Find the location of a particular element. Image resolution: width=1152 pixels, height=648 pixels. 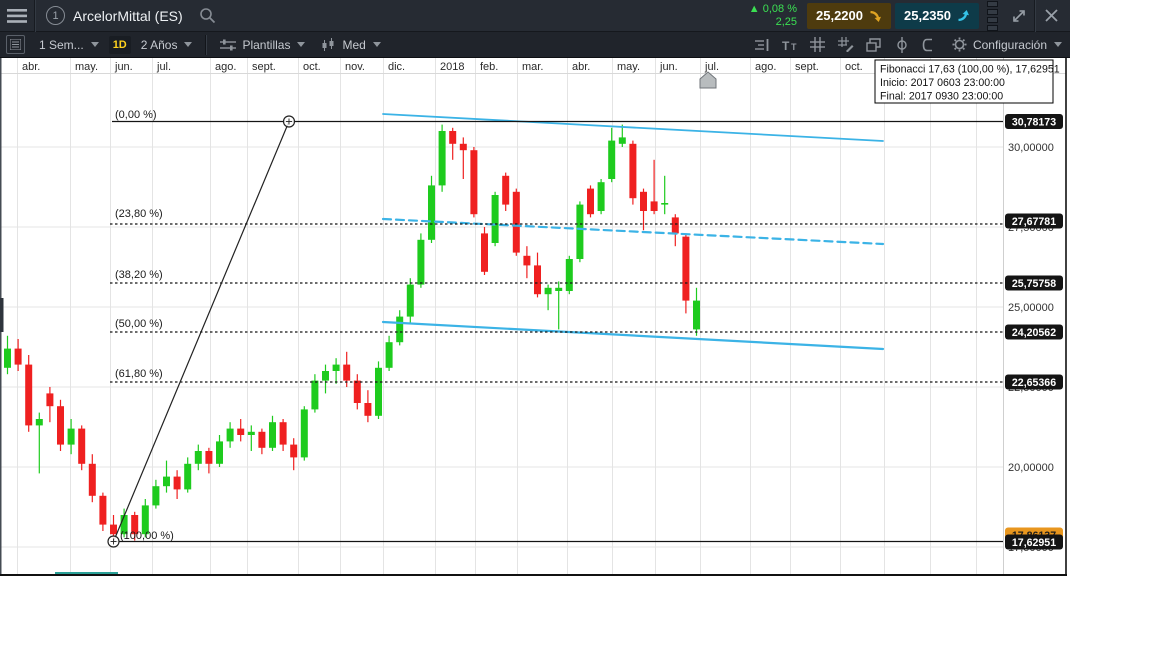

price-badge-label: 24,20562 is located at coordinates (1034, 333).